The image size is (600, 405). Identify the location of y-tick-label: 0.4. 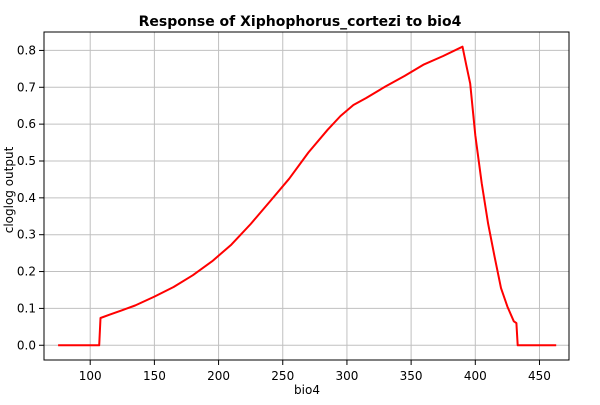
(26, 198).